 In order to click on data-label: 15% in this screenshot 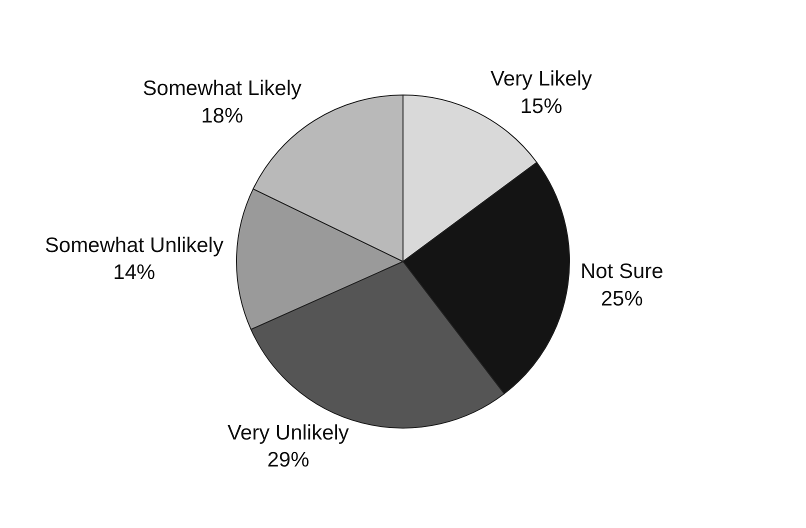, I will do `click(541, 106)`.